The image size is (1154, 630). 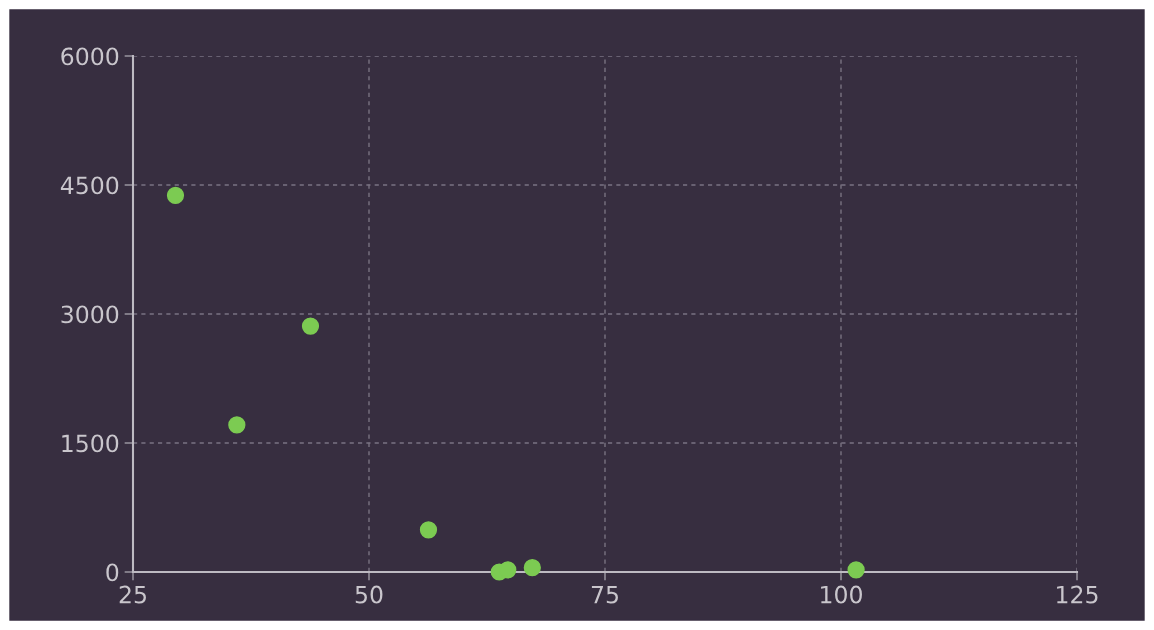 I want to click on y-tick-label: 0, so click(x=112, y=572).